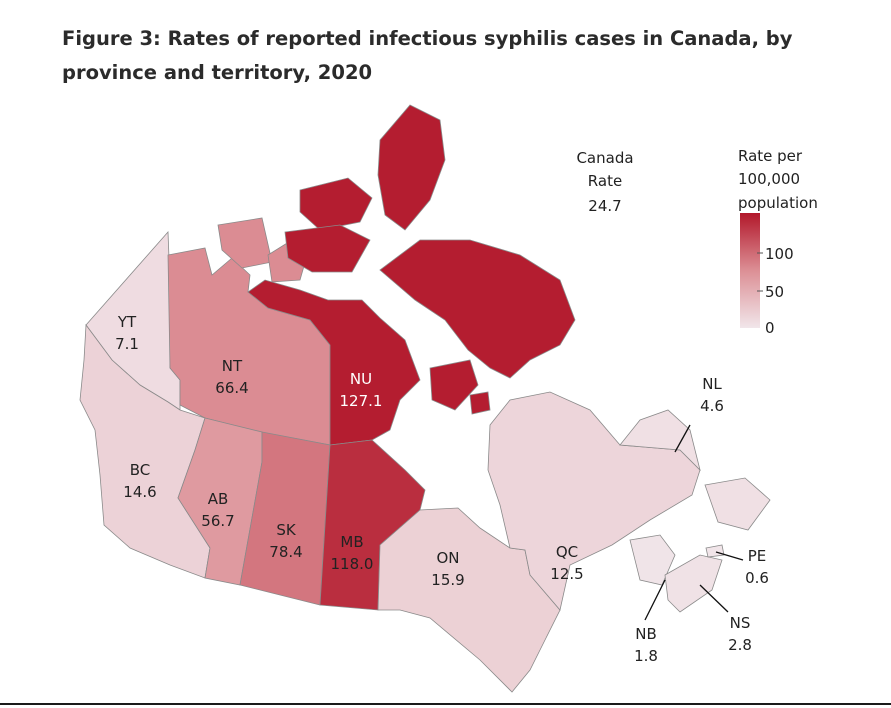 The height and width of the screenshot is (708, 891). I want to click on region-nu-island-belcher, so click(480, 403).